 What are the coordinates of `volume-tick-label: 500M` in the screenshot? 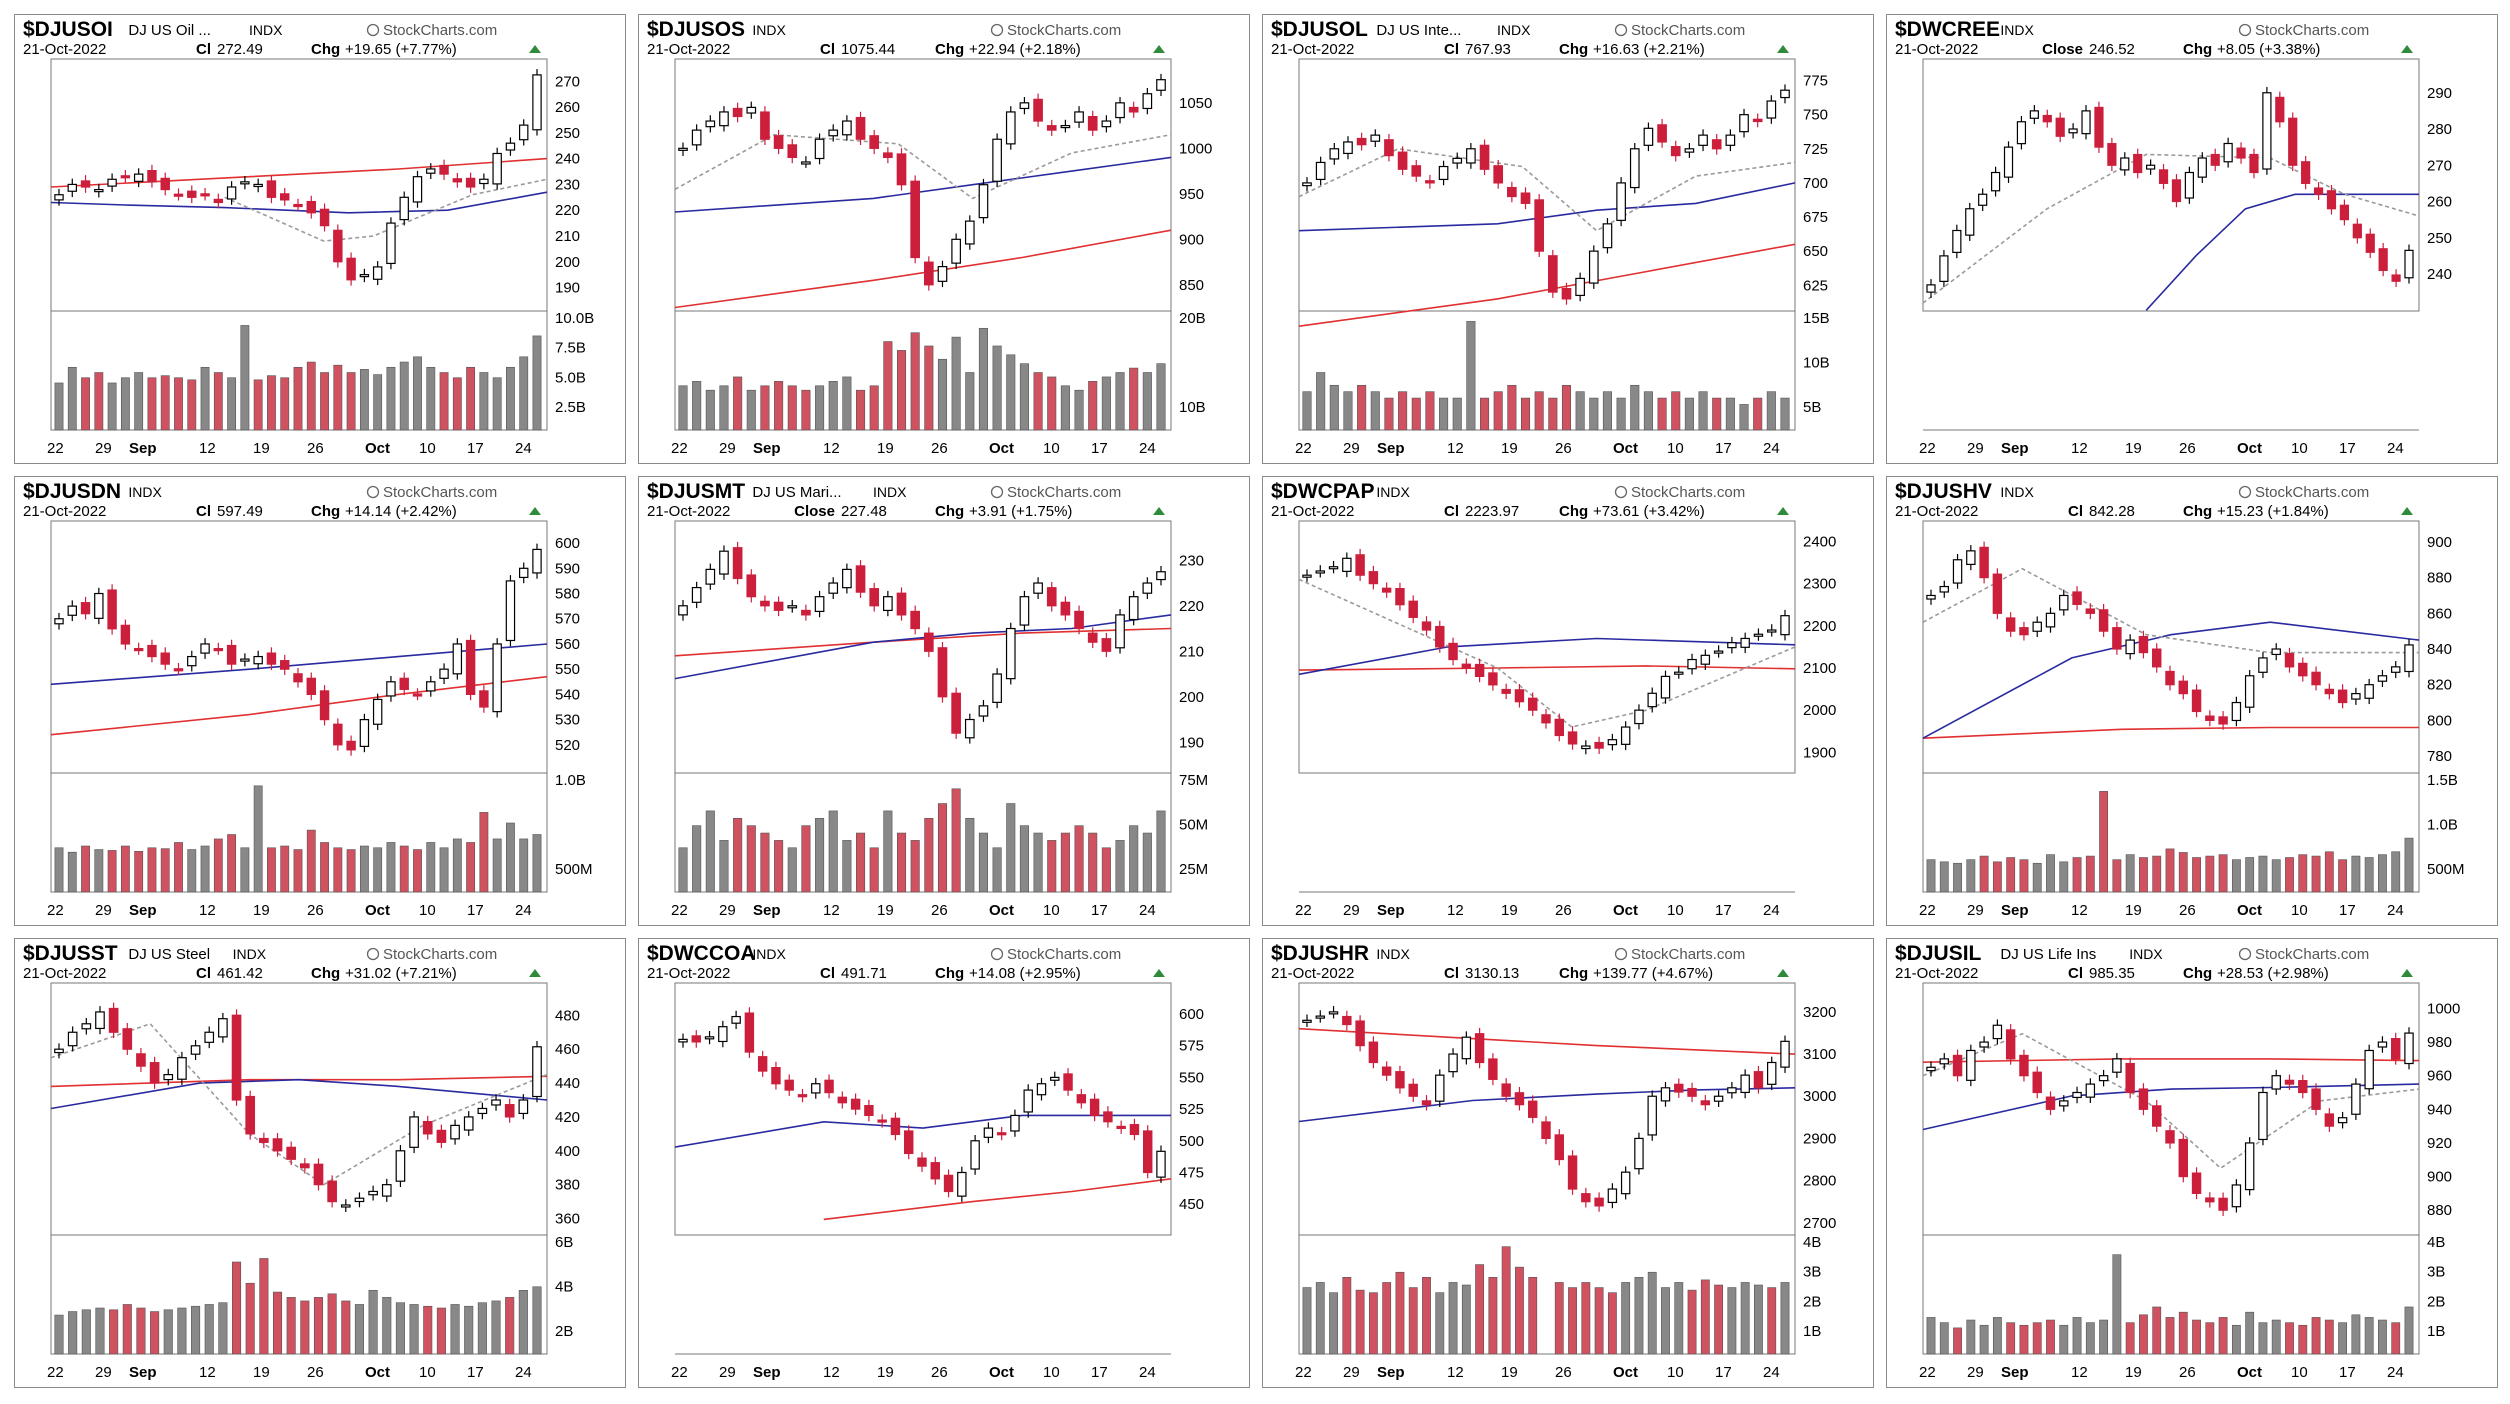 It's located at (574, 869).